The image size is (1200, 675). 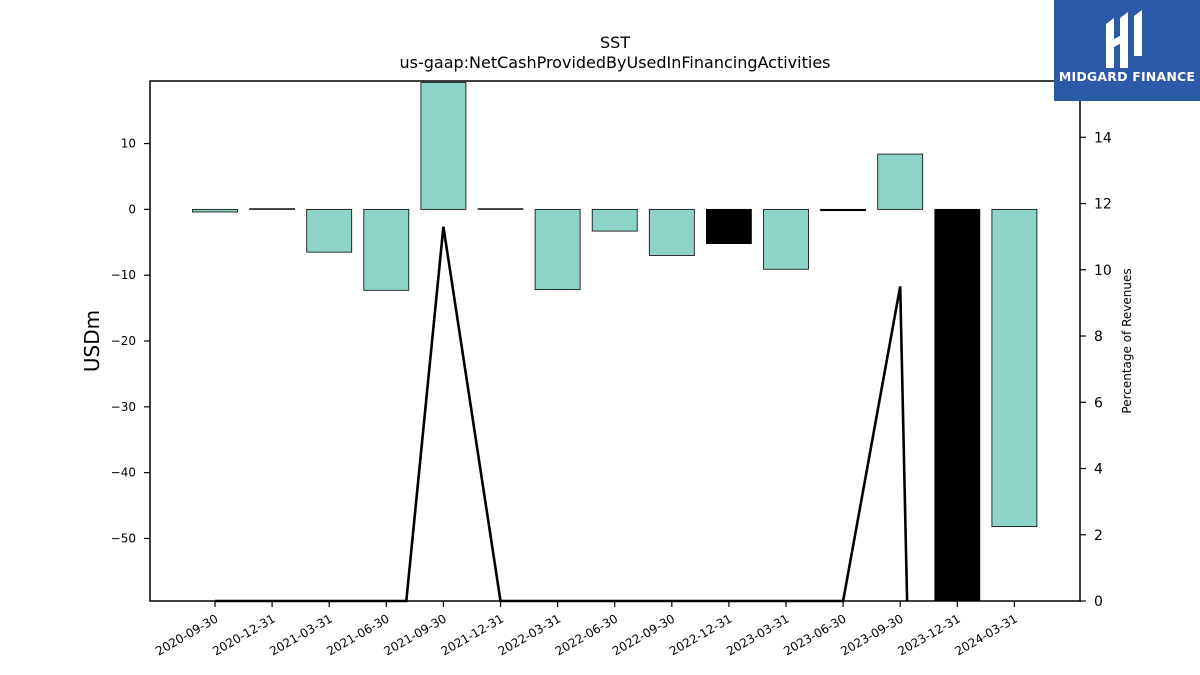 I want to click on y-axis-label: USDm, so click(x=92, y=341).